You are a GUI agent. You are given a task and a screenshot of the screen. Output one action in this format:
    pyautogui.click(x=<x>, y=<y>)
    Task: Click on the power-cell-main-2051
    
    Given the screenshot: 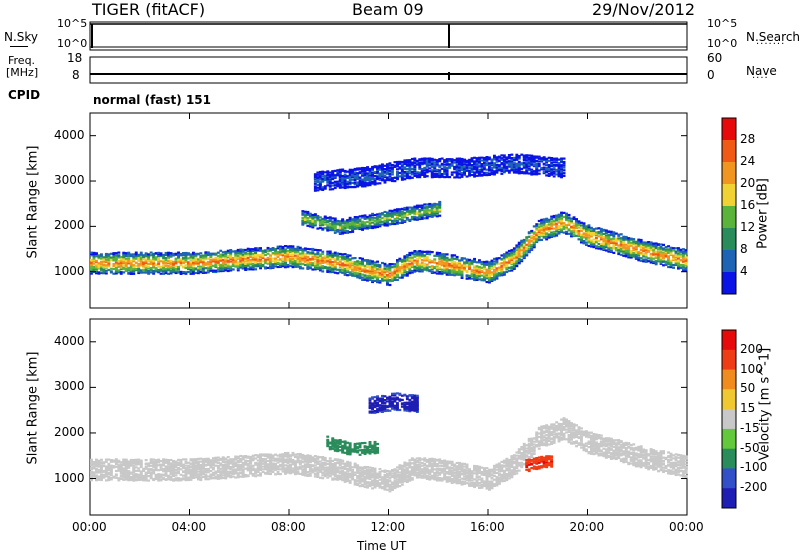 What is the action you would take?
    pyautogui.click(x=509, y=258)
    